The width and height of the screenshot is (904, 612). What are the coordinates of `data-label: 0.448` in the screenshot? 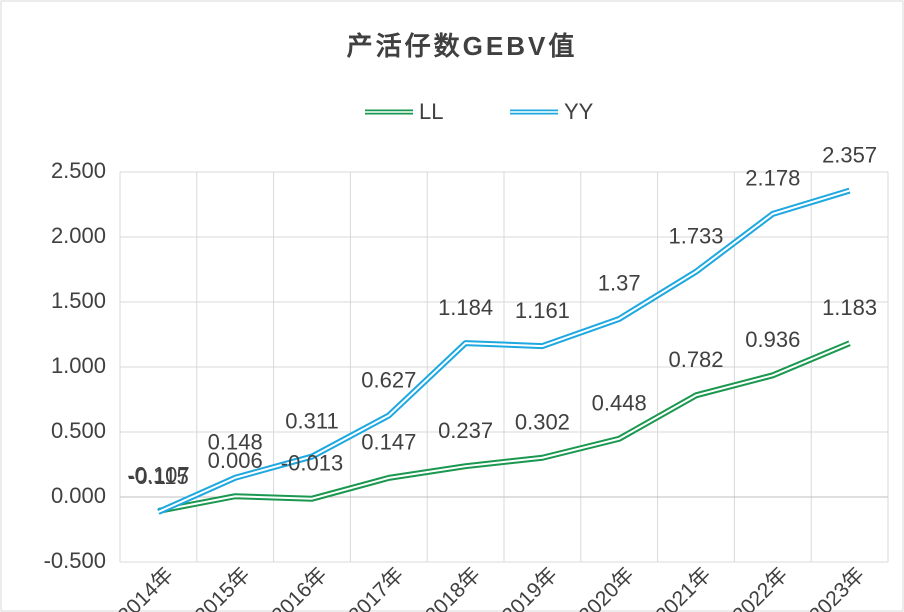 It's located at (619, 403).